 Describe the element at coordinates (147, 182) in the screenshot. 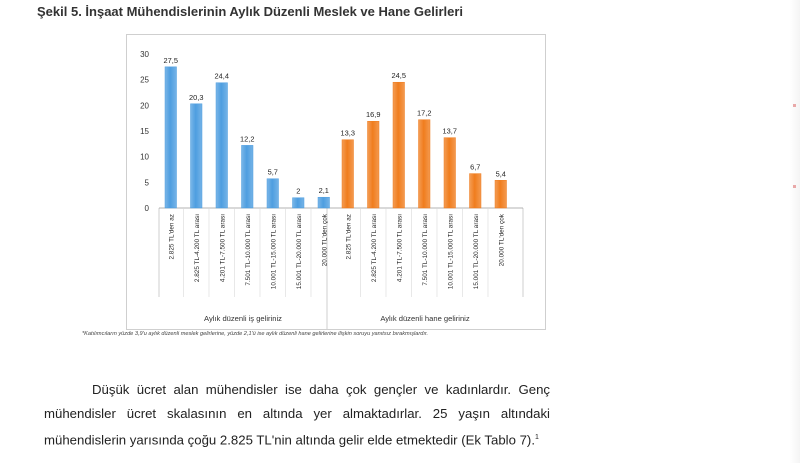

I see `y-tick-label: 5` at that location.